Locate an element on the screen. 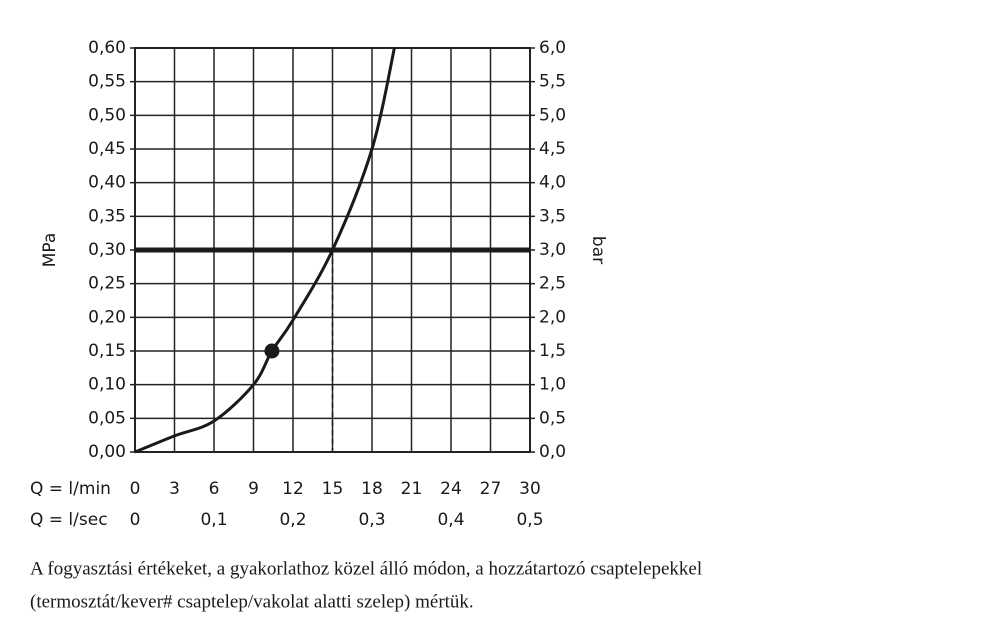 This screenshot has height=638, width=1000. x-tick-label: 21 is located at coordinates (412, 489).